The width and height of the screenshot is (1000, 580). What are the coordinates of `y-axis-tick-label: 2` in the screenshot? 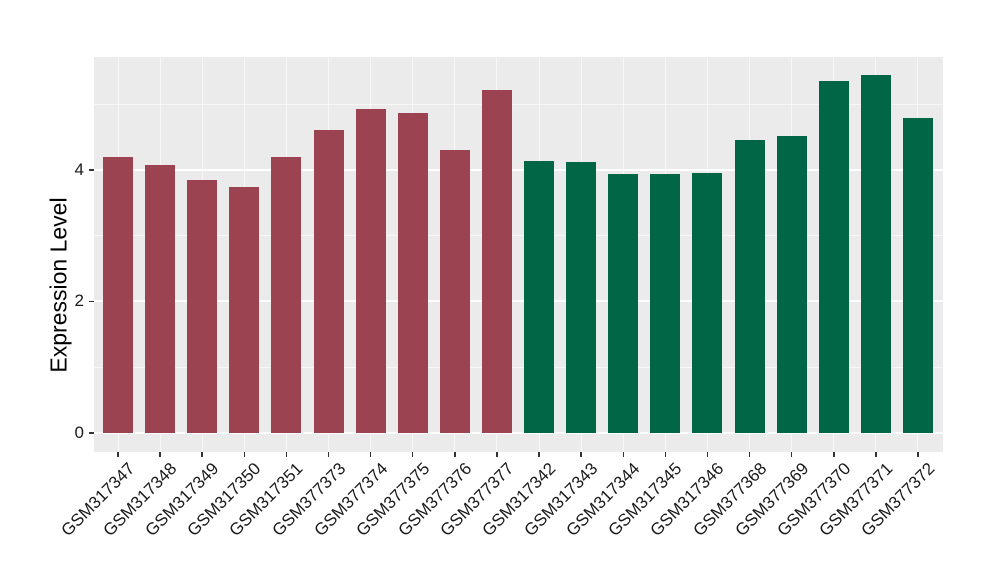 It's located at (79, 301).